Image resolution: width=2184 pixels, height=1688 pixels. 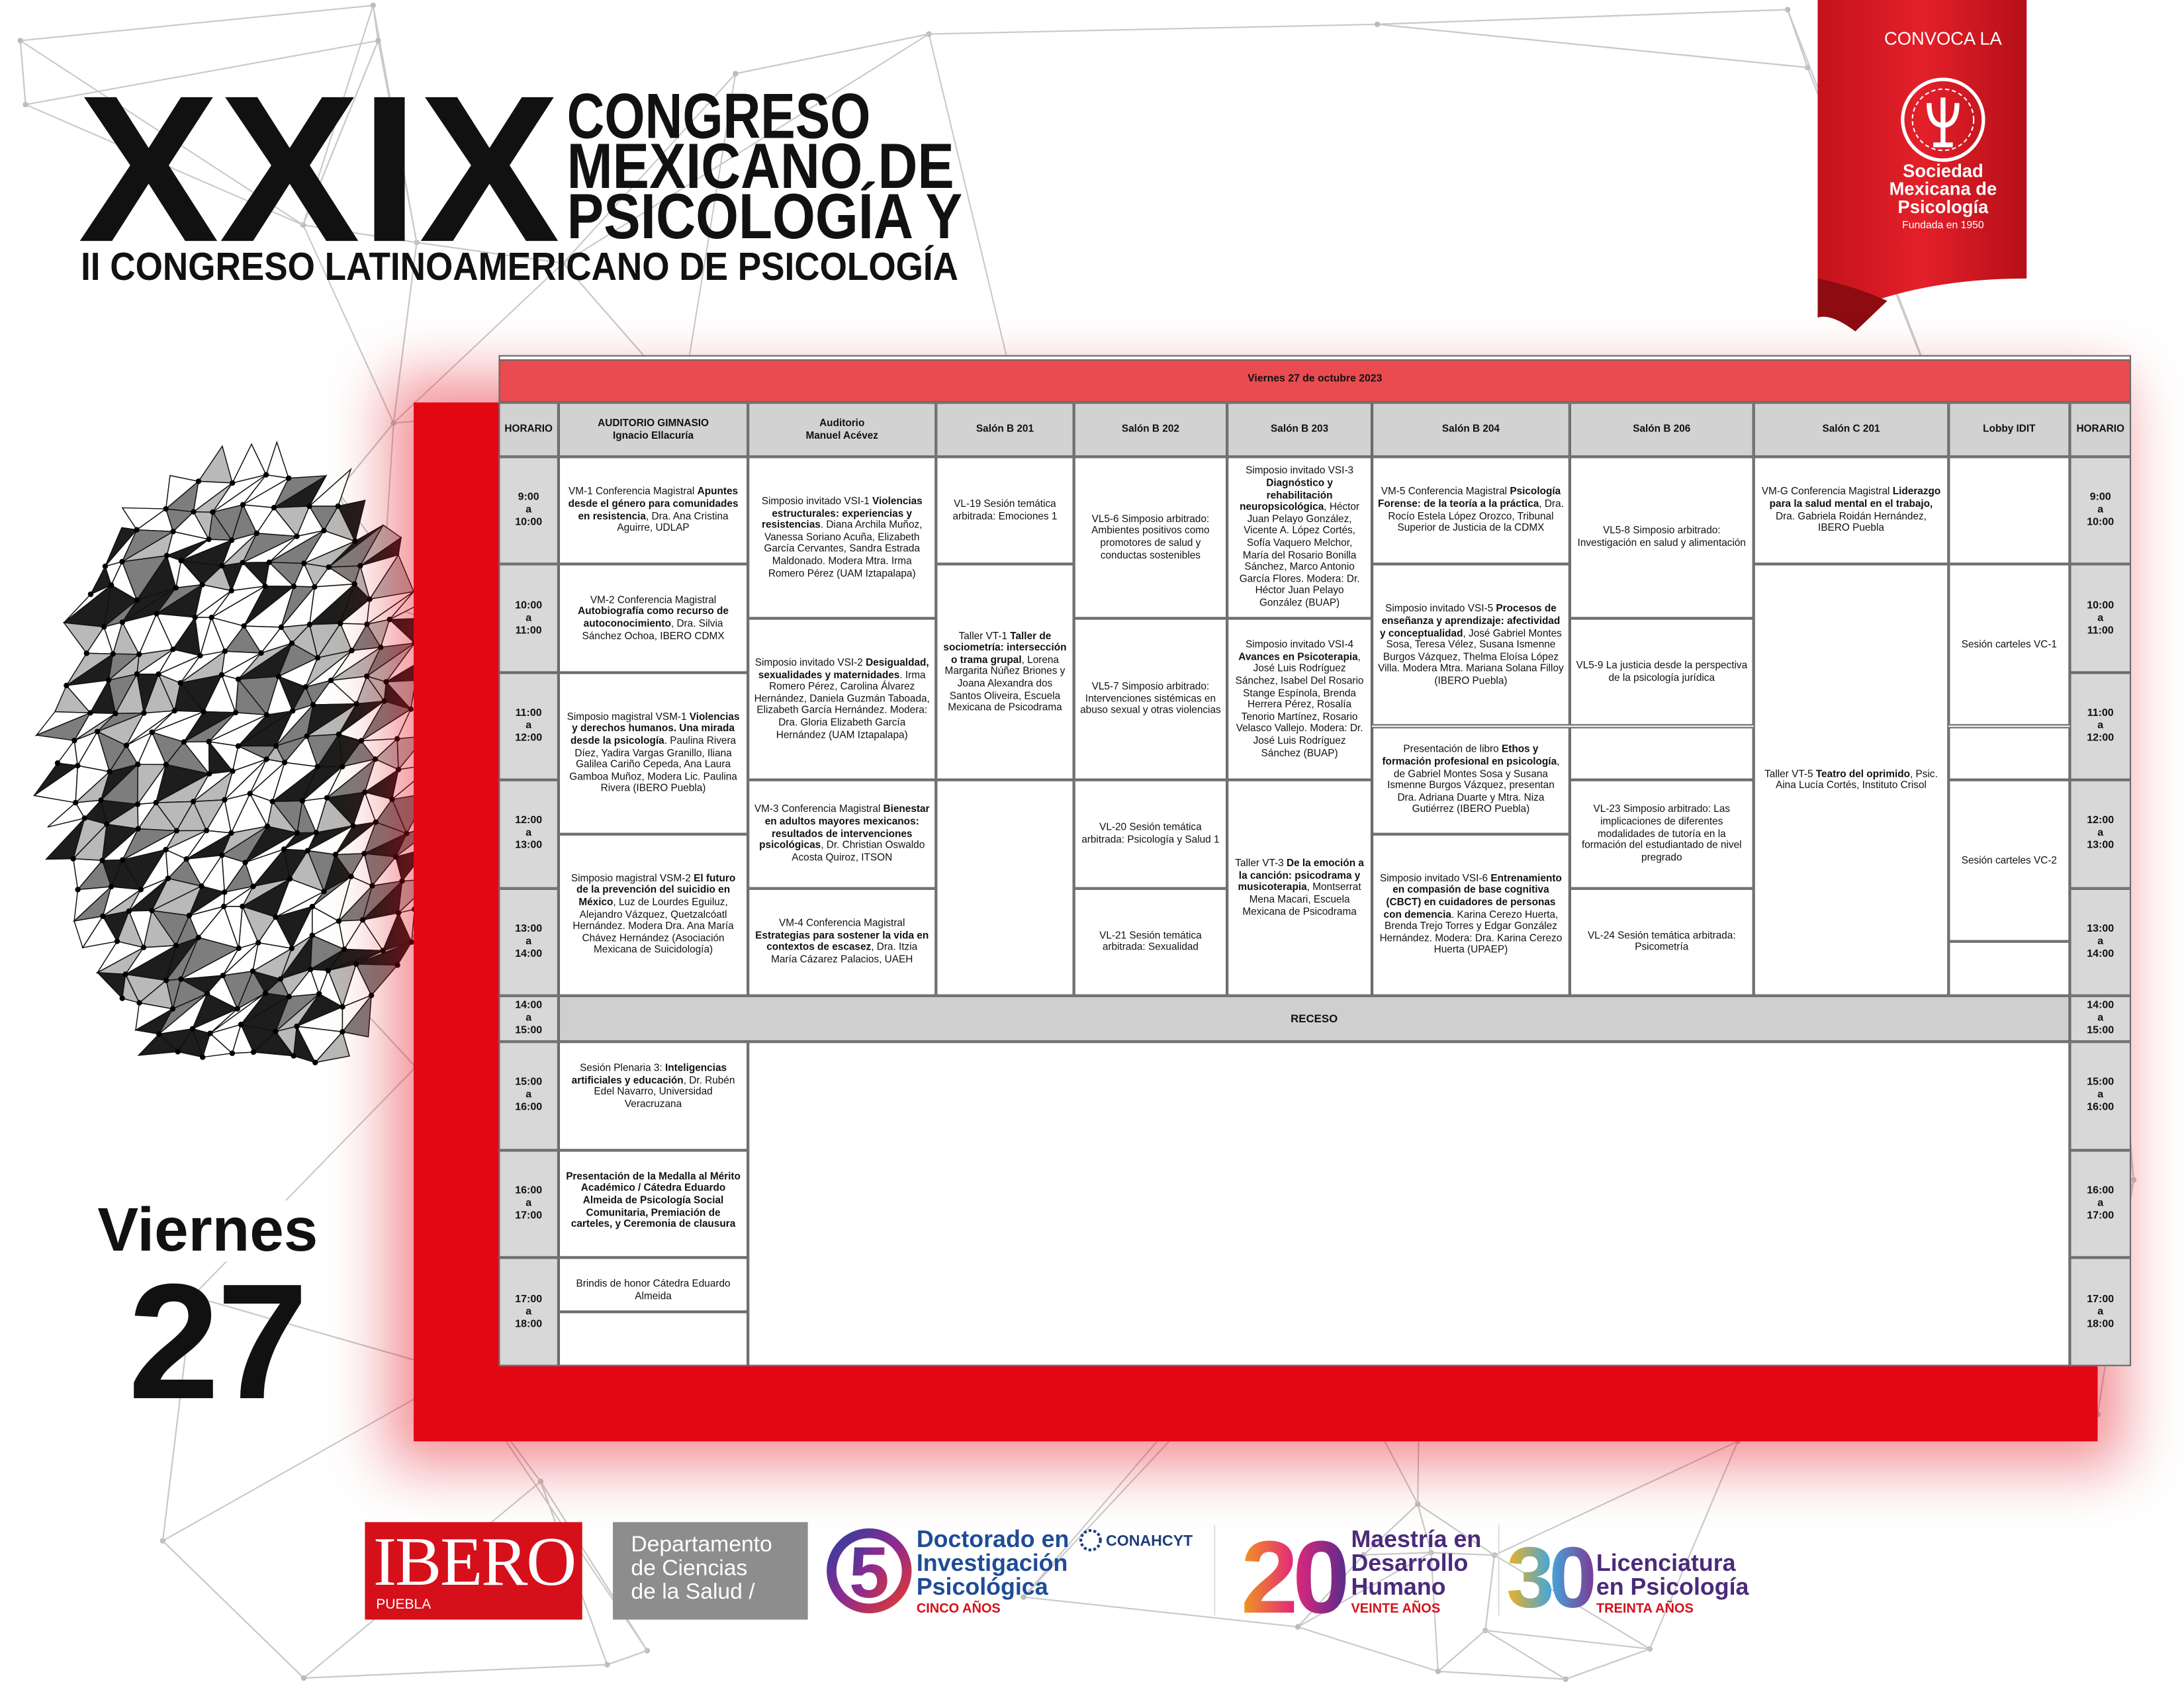 What do you see at coordinates (719, 115) in the screenshot?
I see `title-line: CONGRESO` at bounding box center [719, 115].